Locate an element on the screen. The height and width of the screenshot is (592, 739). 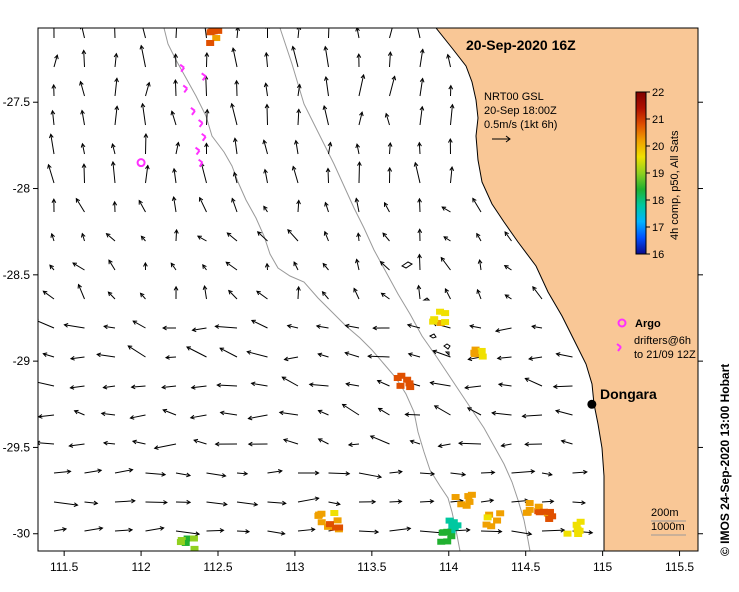
colorbar-tick-label: 20 is located at coordinates (658, 147).